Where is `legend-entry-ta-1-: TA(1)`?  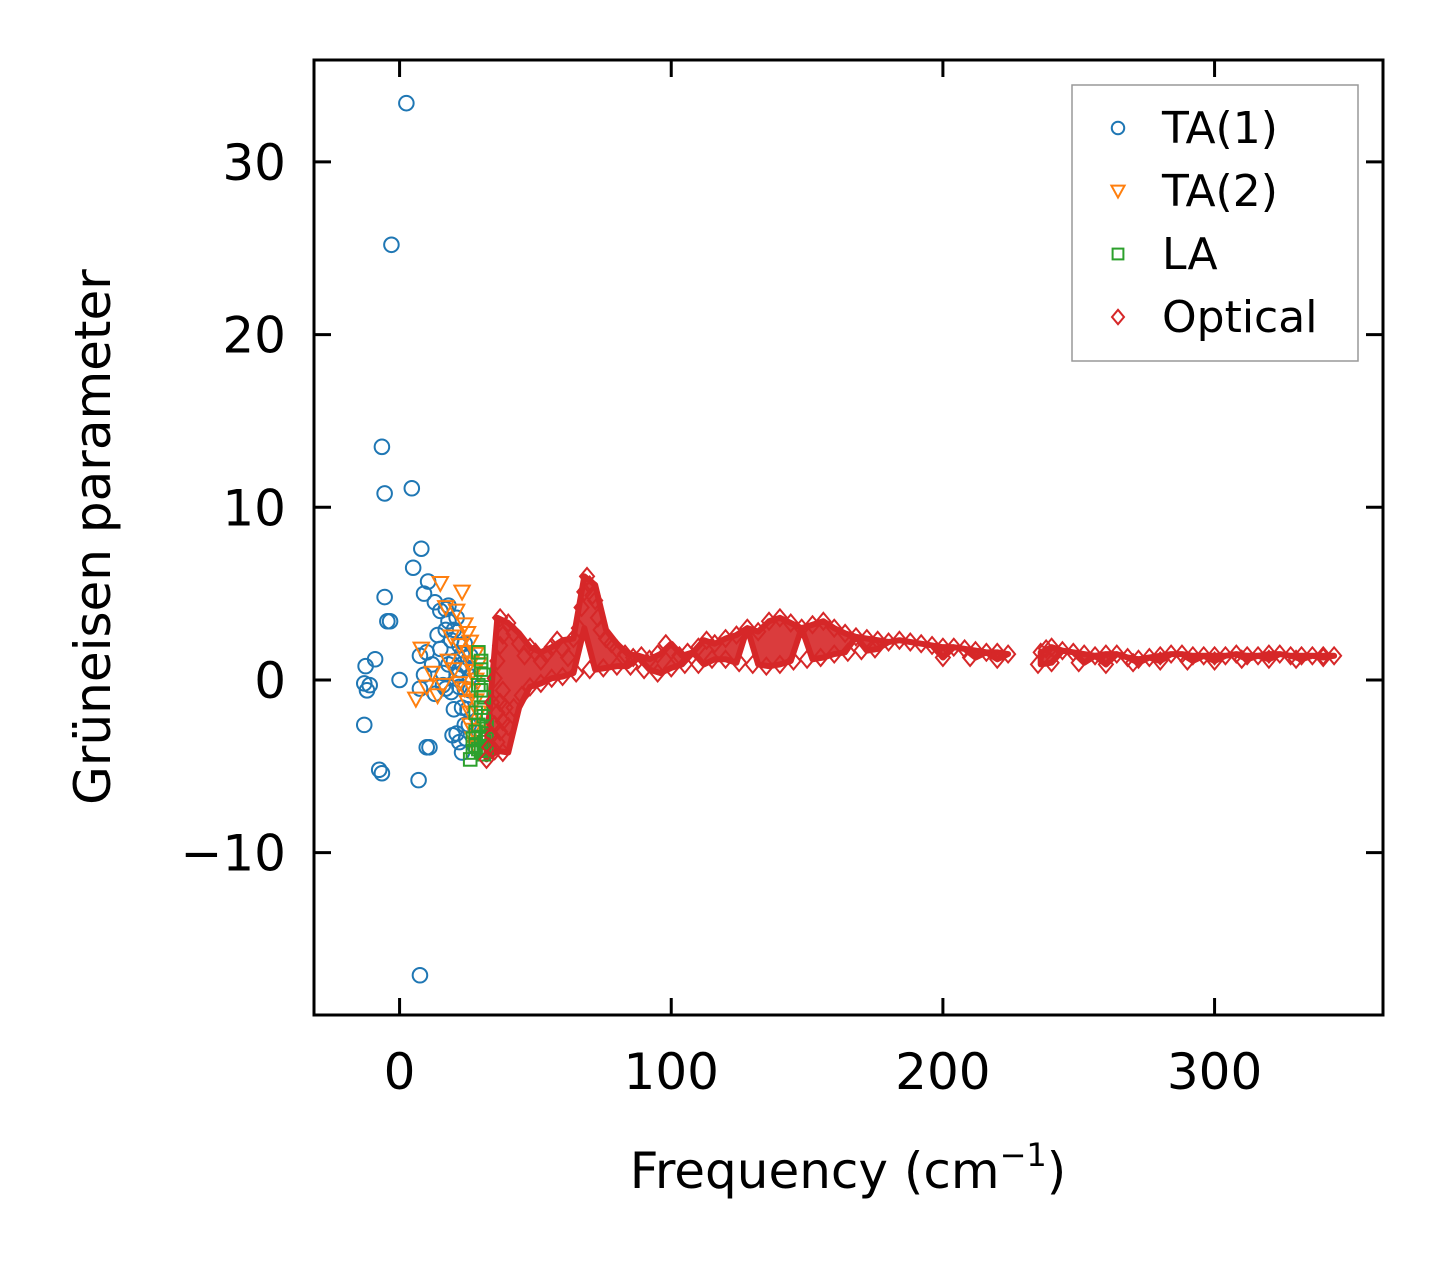 legend-entry-ta-1-: TA(1) is located at coordinates (1194, 128).